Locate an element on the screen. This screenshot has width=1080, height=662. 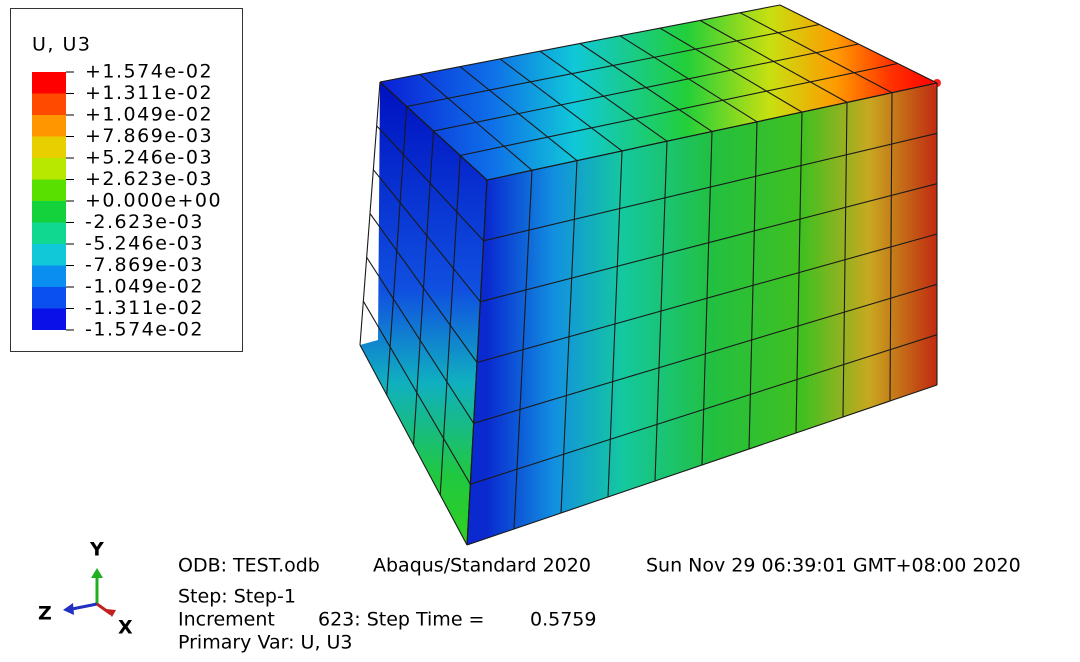
triad-z-head is located at coordinates (68, 609).